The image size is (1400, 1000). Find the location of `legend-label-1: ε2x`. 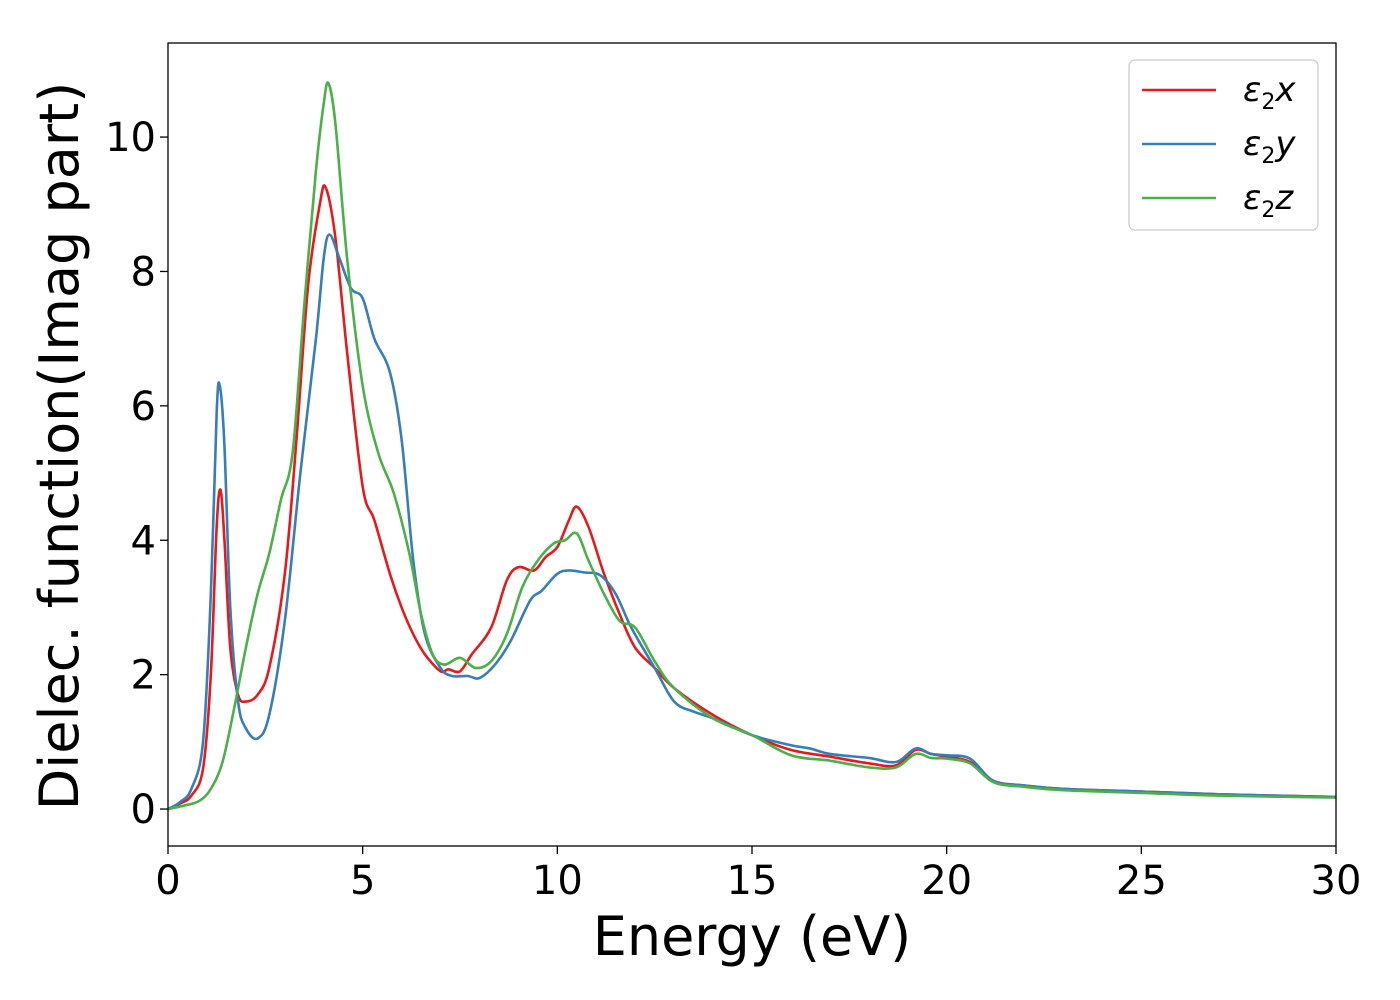

legend-label-1: ε2x is located at coordinates (1269, 92).